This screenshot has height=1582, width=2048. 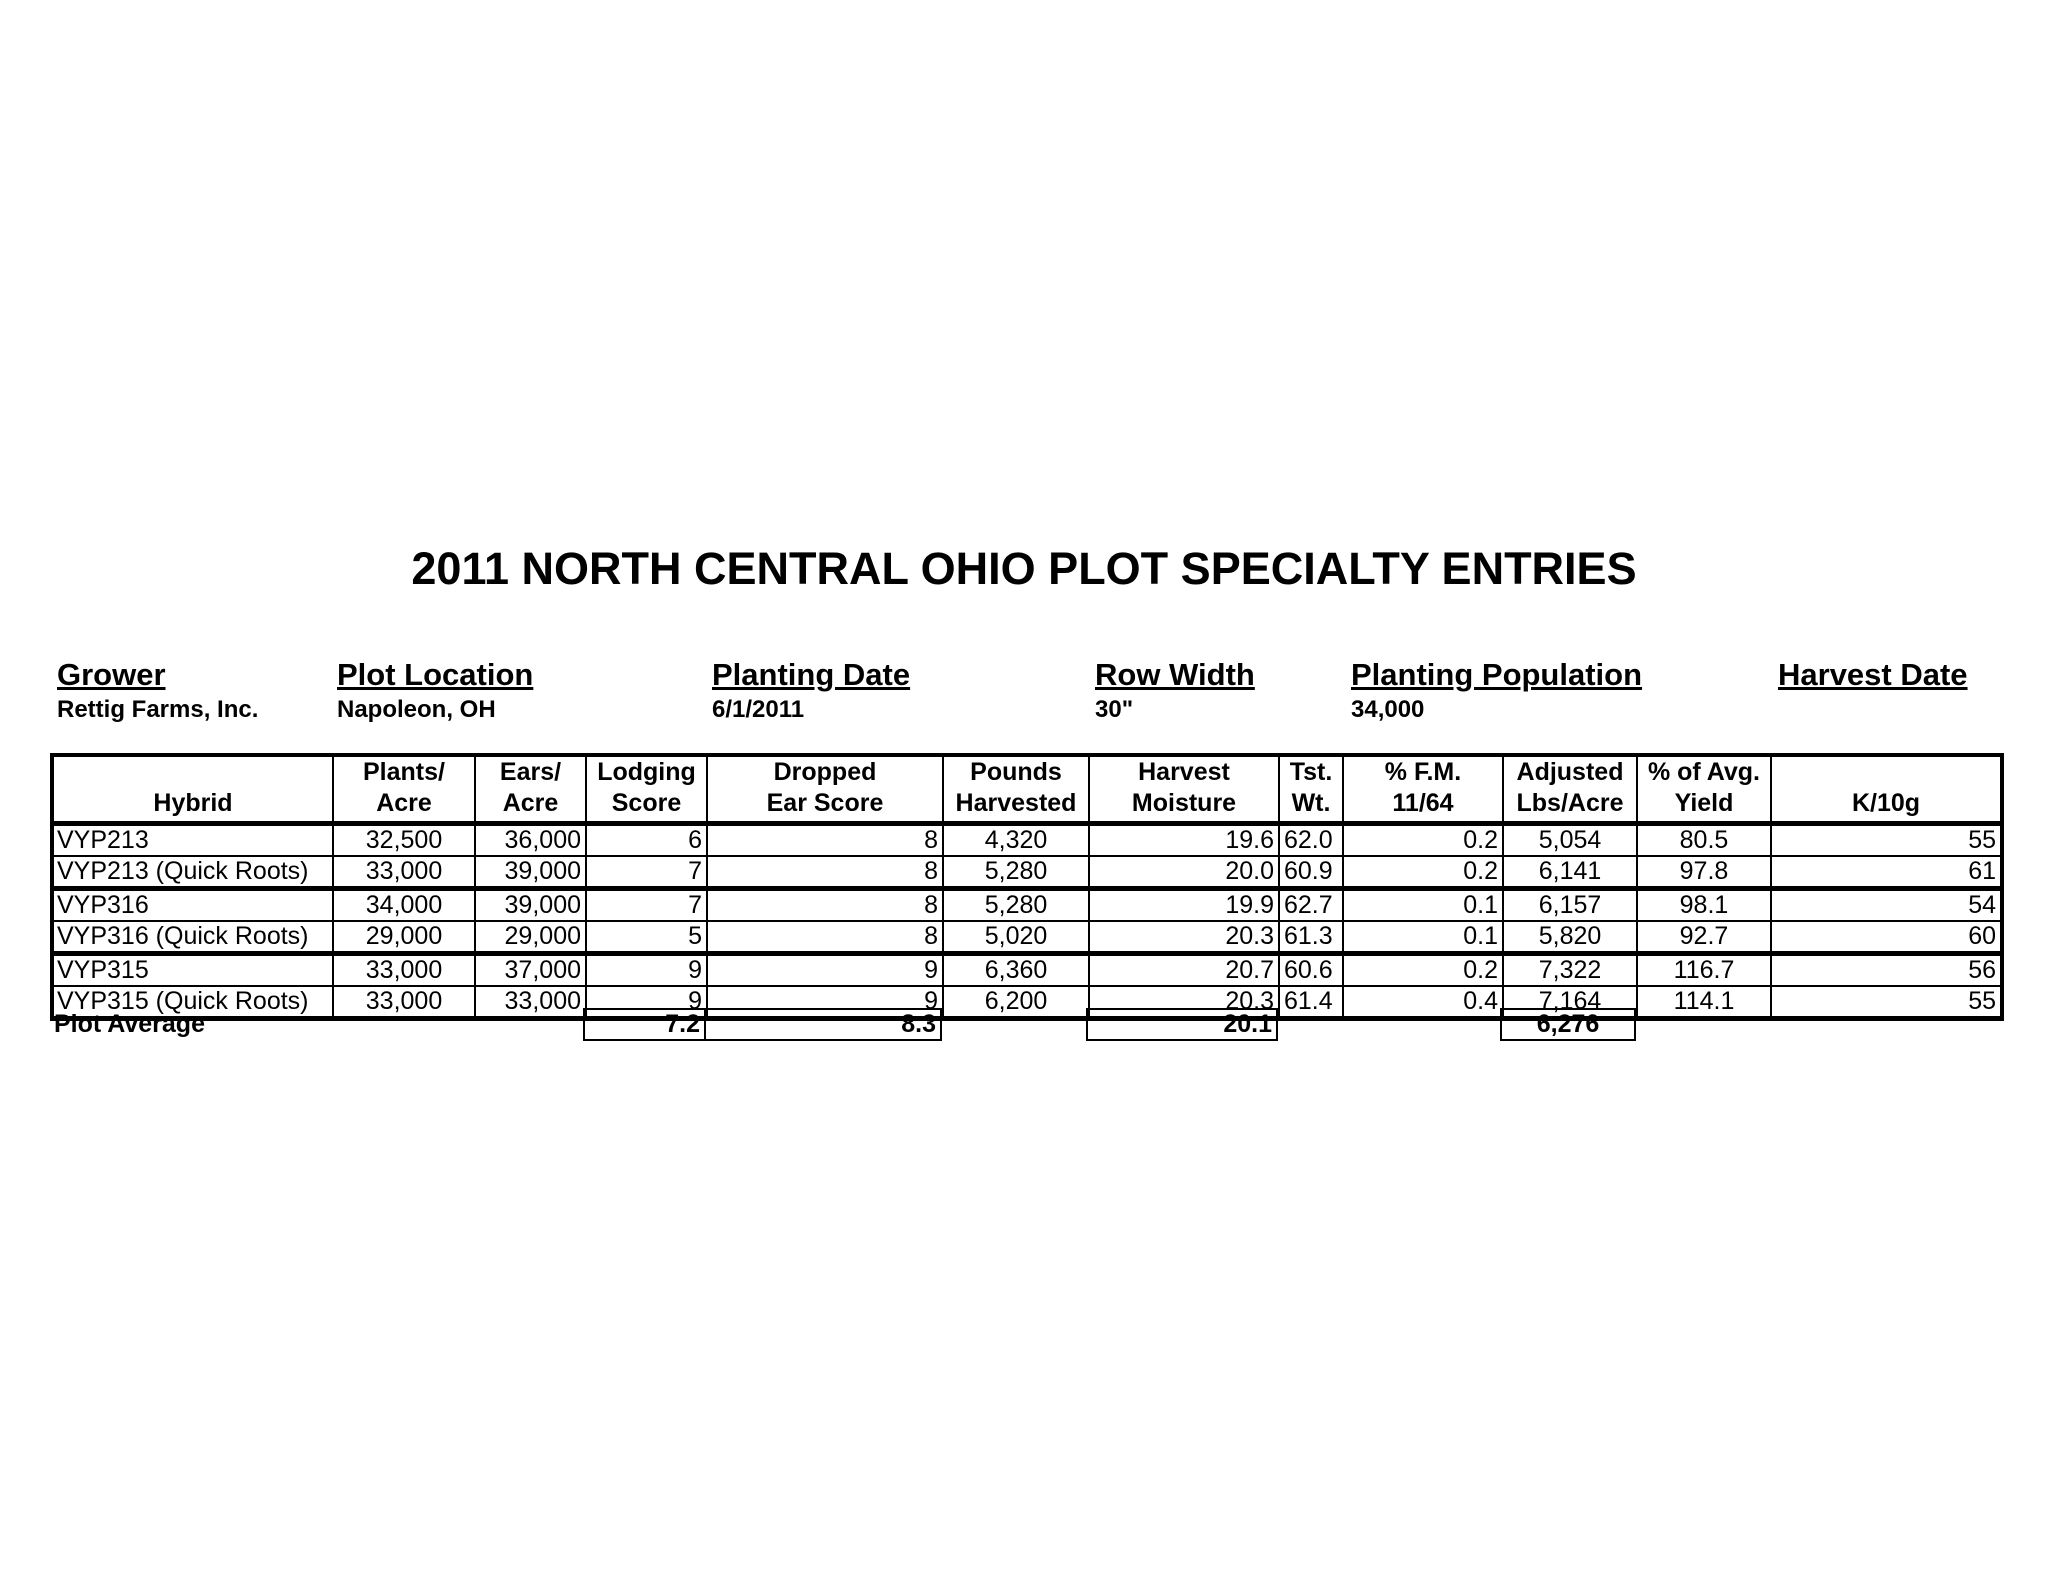 I want to click on cell-harvest-moisture: 19.6, so click(x=1184, y=839).